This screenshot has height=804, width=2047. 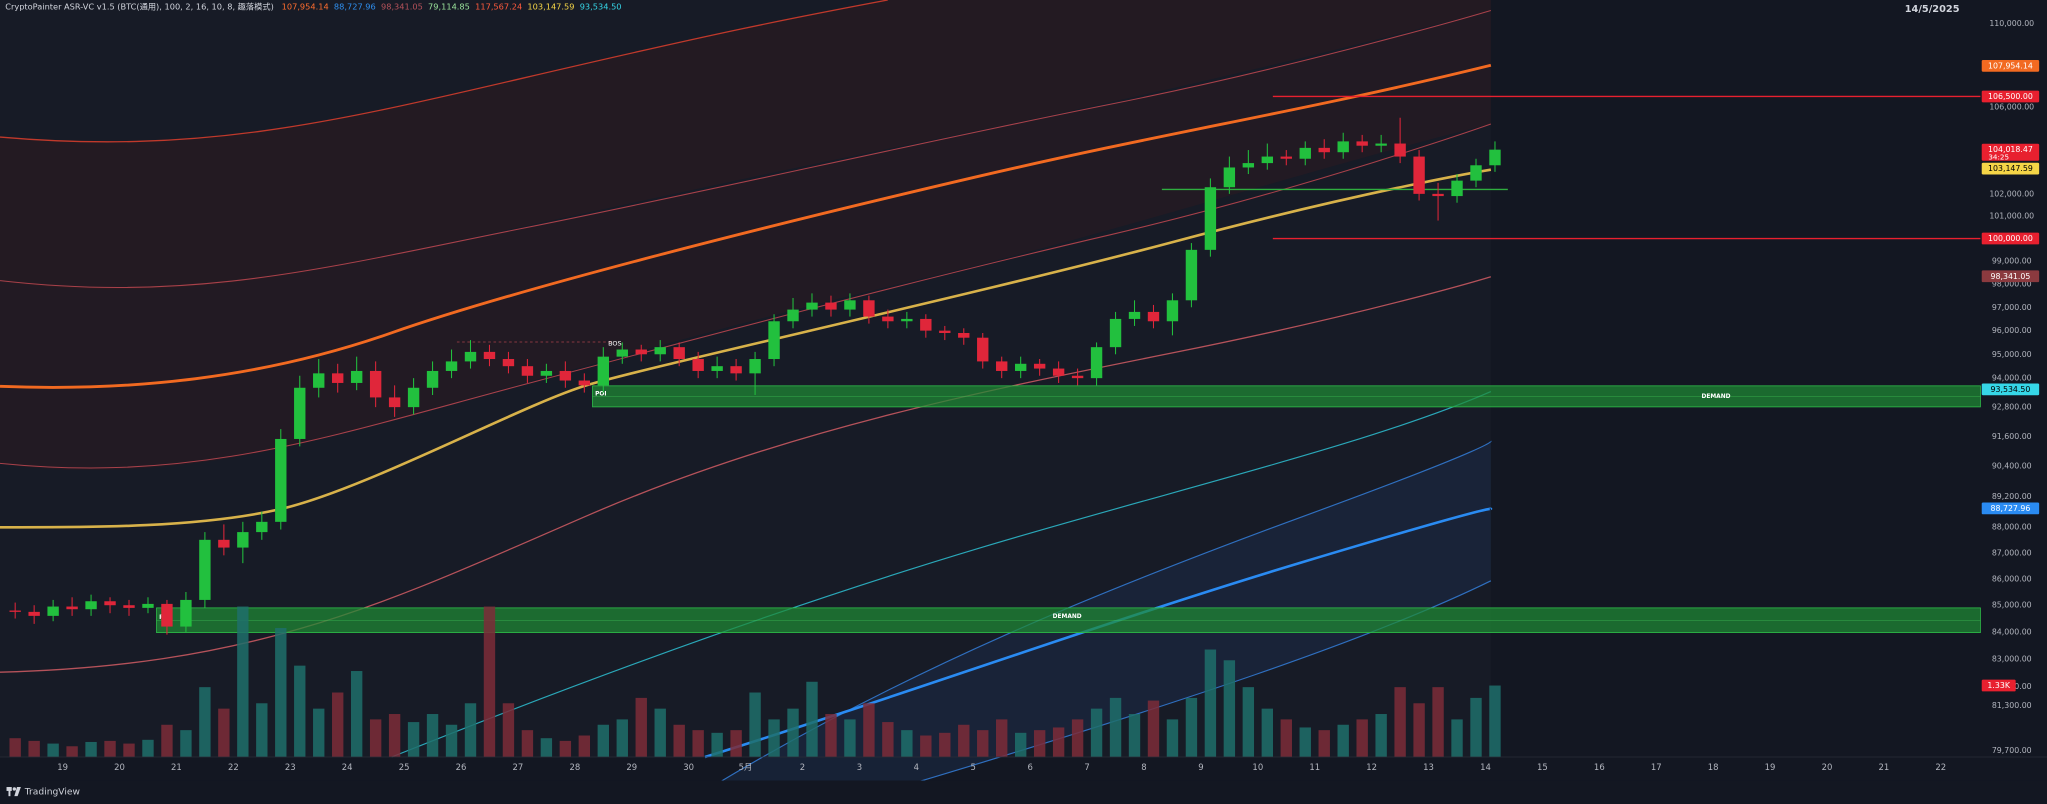 What do you see at coordinates (1713, 767) in the screenshot?
I see `time-tick-label: 18` at bounding box center [1713, 767].